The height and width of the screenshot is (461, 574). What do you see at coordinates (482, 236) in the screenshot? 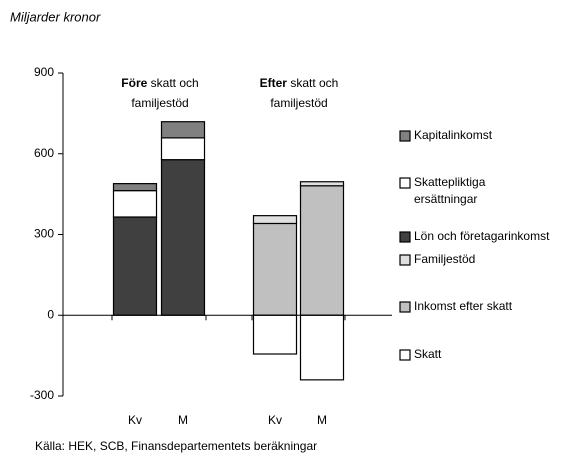
I see `legend-label: Lön och företagarinkomst` at bounding box center [482, 236].